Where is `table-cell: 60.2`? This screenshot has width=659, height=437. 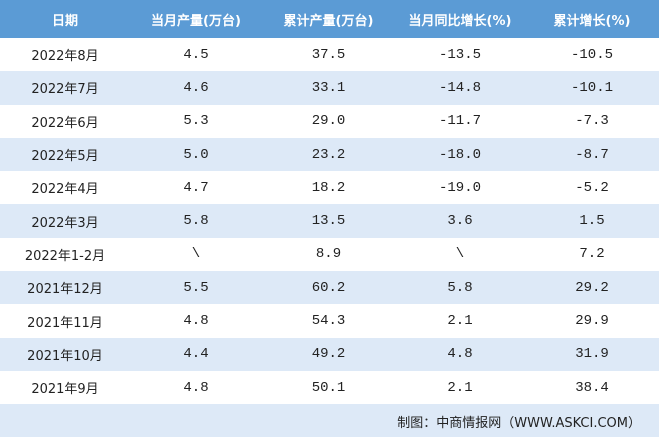 table-cell: 60.2 is located at coordinates (328, 288).